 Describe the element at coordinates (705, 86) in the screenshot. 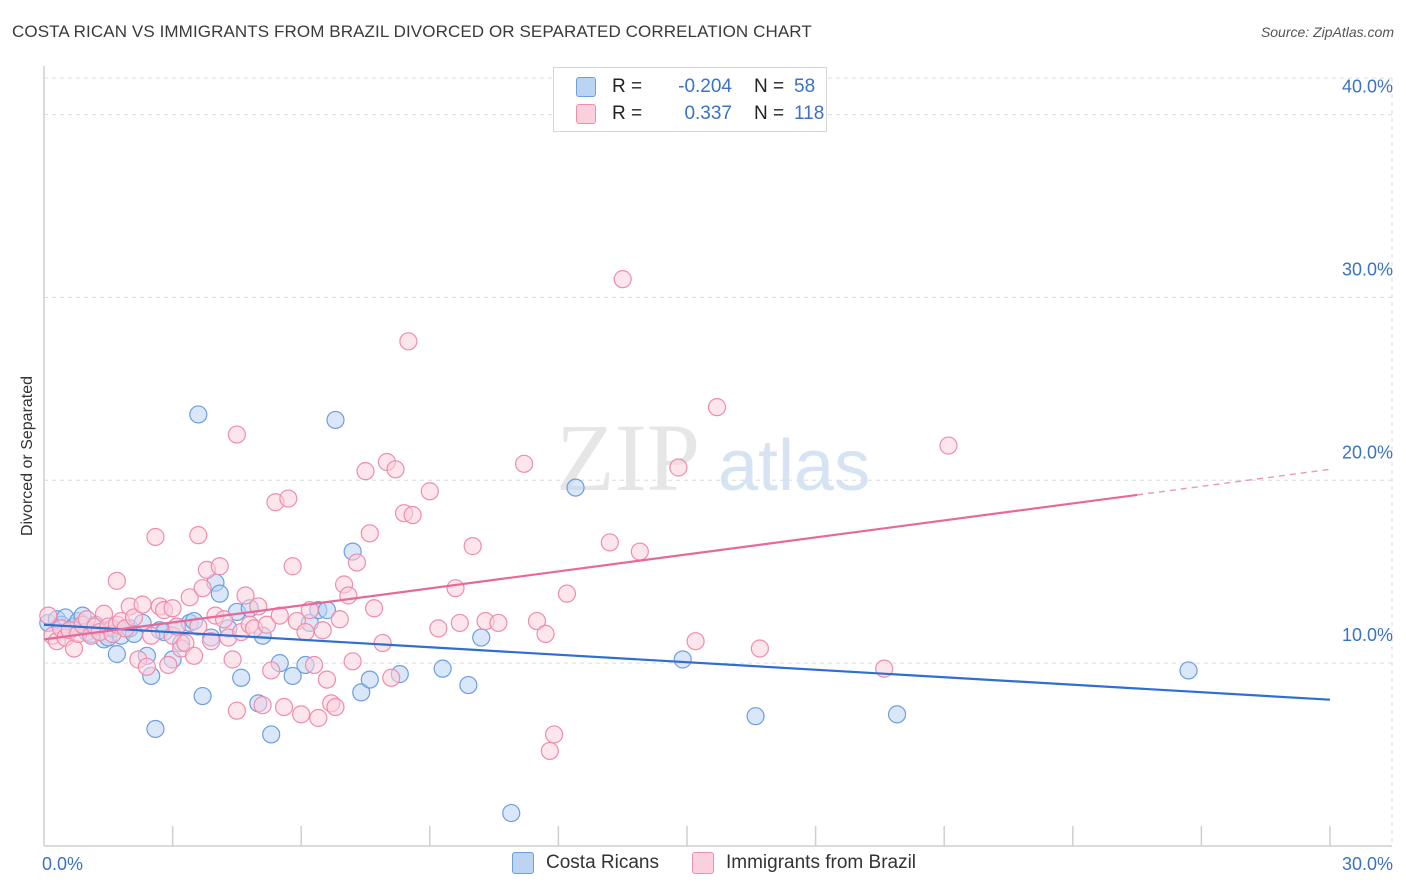

I see `legend-r-value: -0.204` at that location.